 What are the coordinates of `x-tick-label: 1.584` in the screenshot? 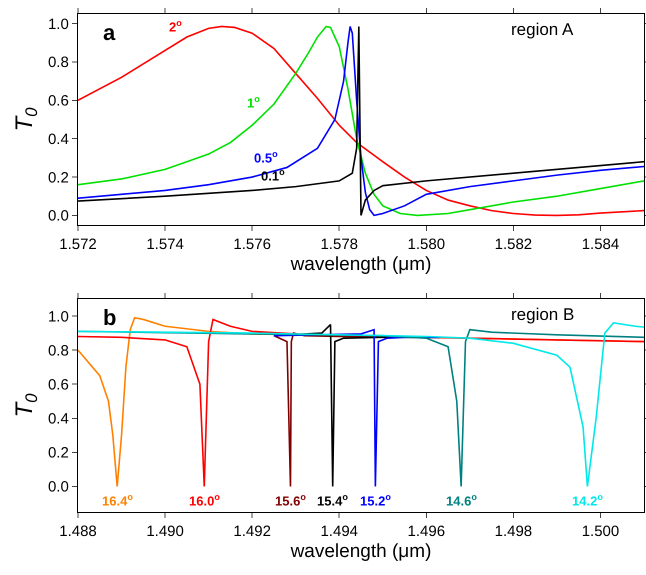 It's located at (601, 245).